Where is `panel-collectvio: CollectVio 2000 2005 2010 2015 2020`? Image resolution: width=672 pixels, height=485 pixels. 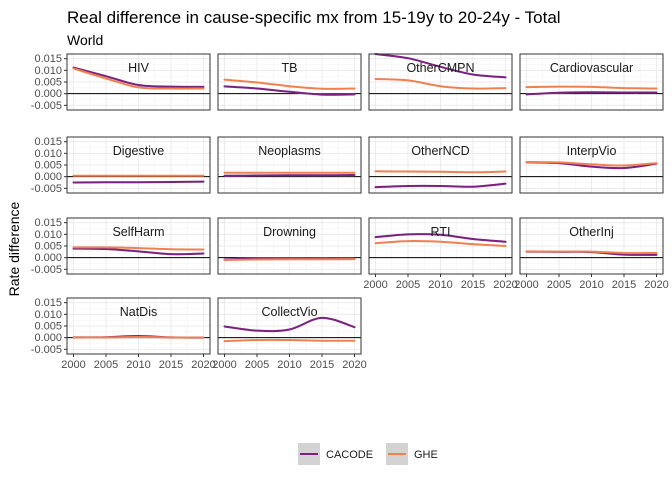 panel-collectvio: CollectVio 2000 2005 2010 2015 2020 is located at coordinates (289, 334).